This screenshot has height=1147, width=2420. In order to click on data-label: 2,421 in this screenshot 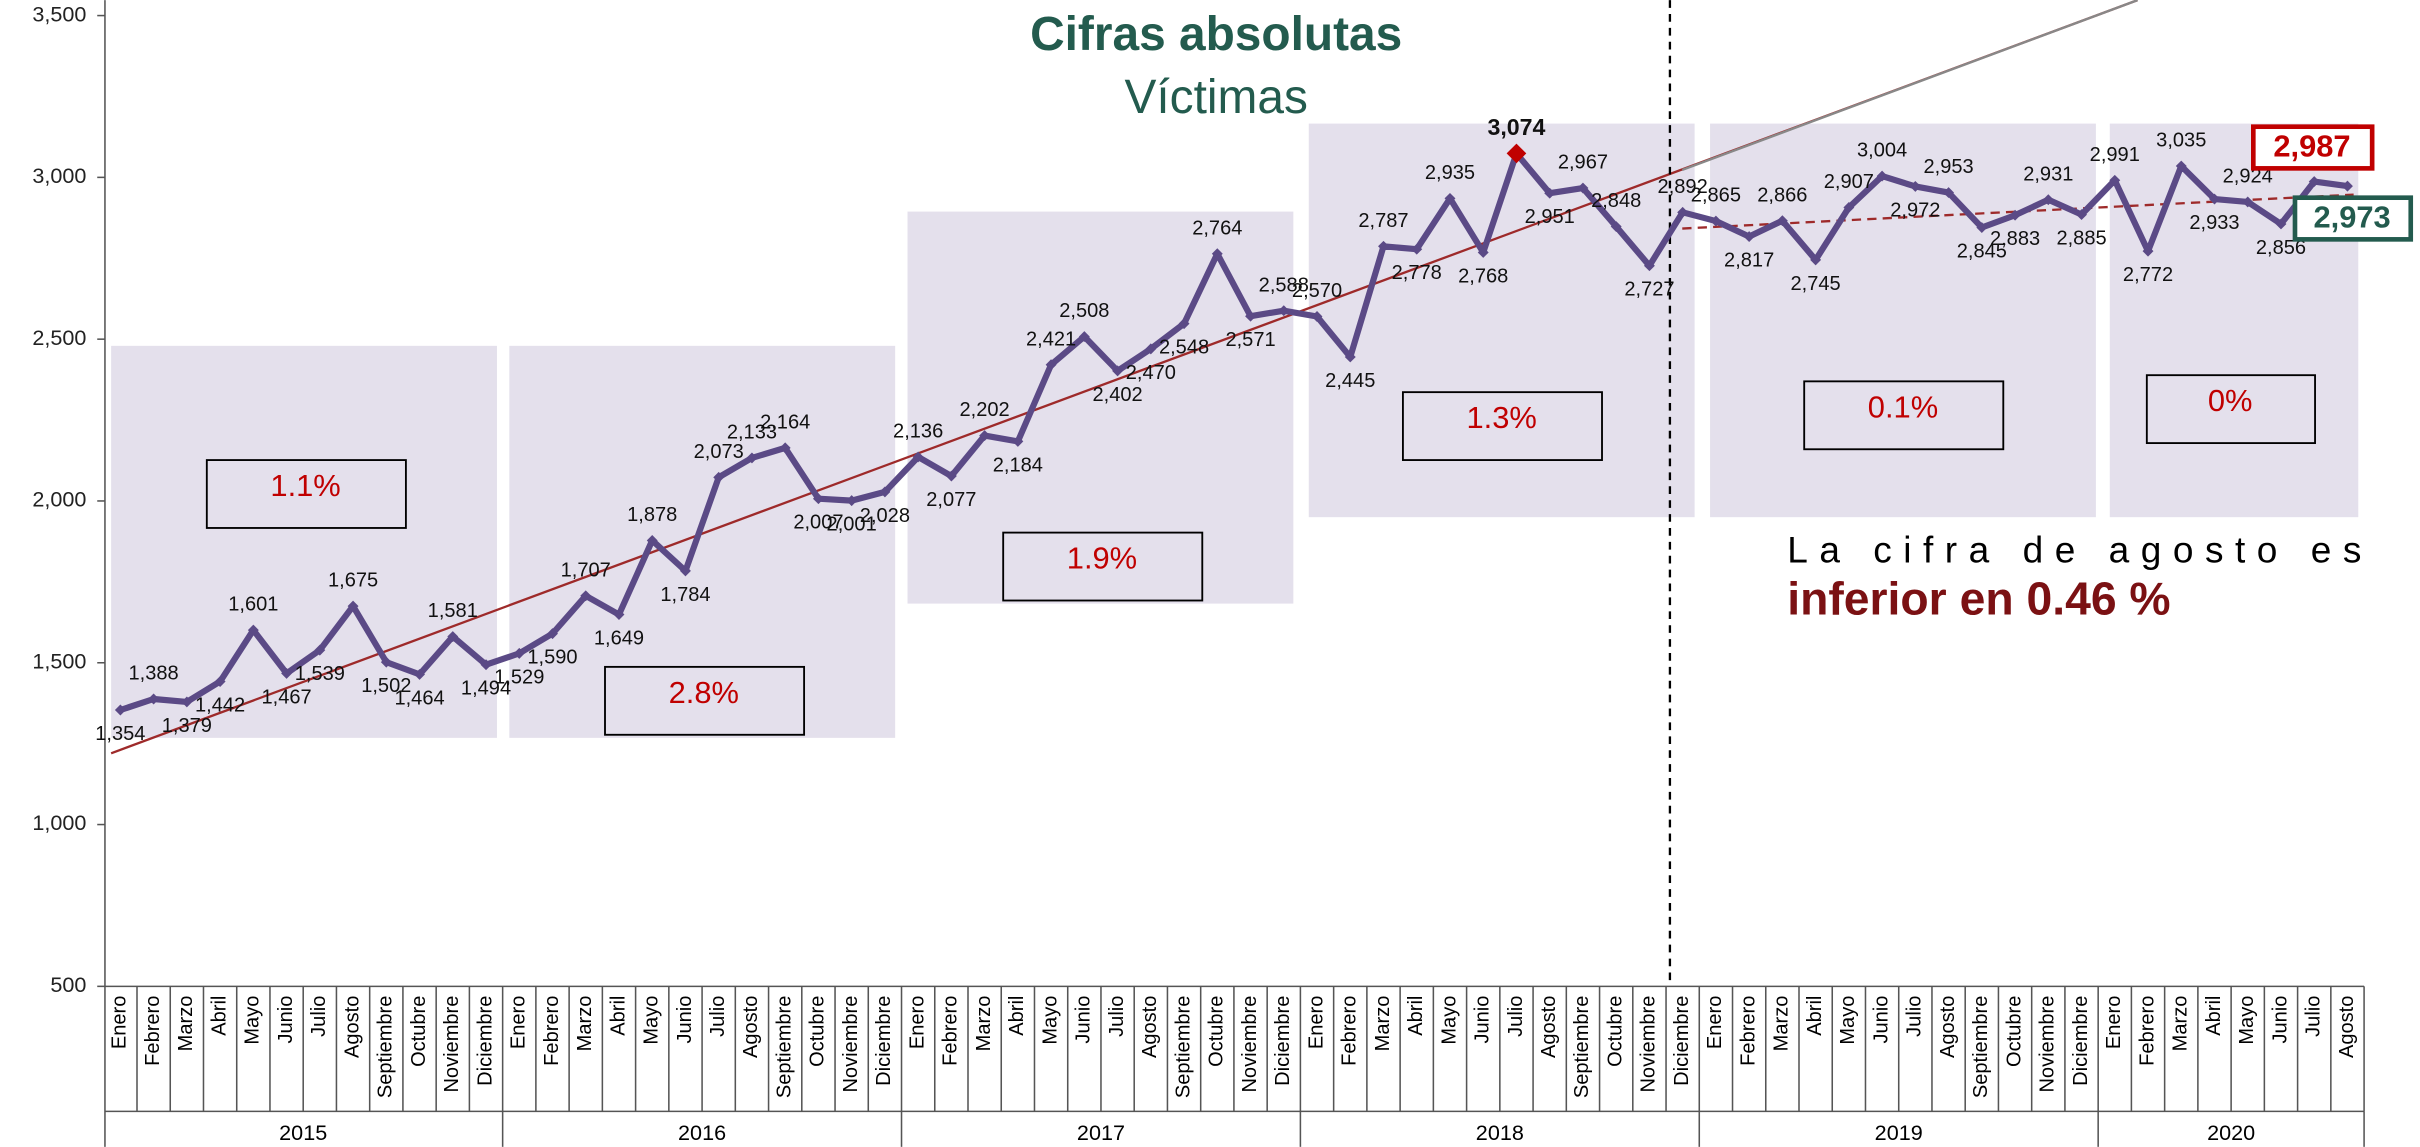, I will do `click(1051, 339)`.